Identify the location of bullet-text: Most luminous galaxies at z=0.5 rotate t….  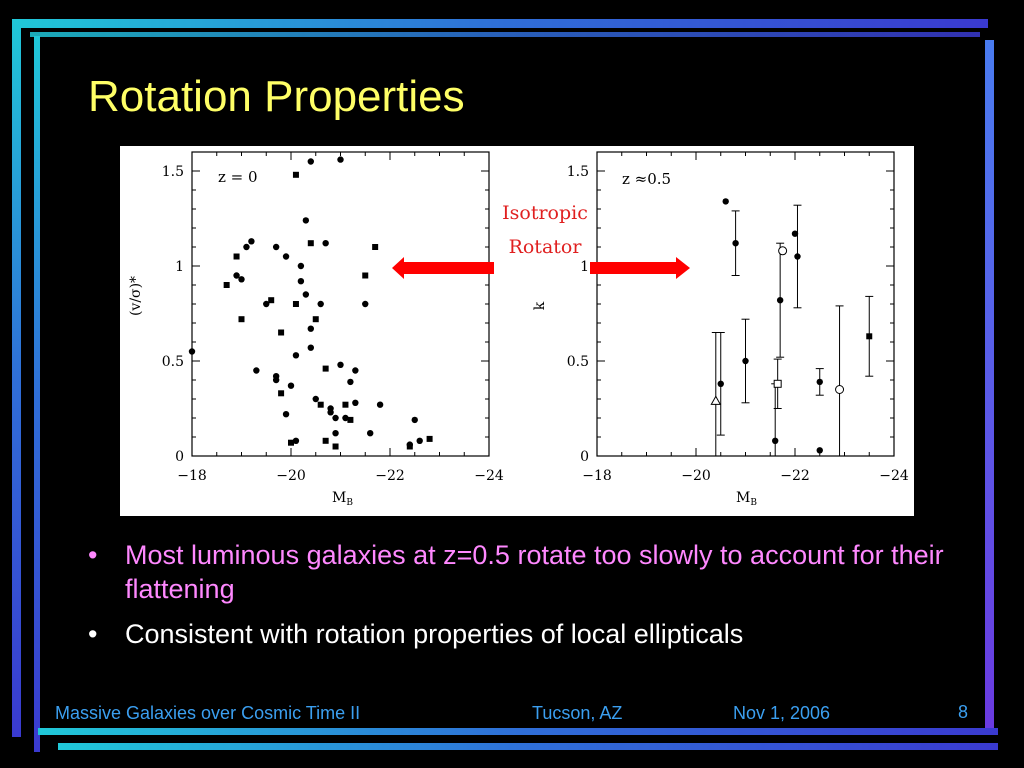
(534, 572).